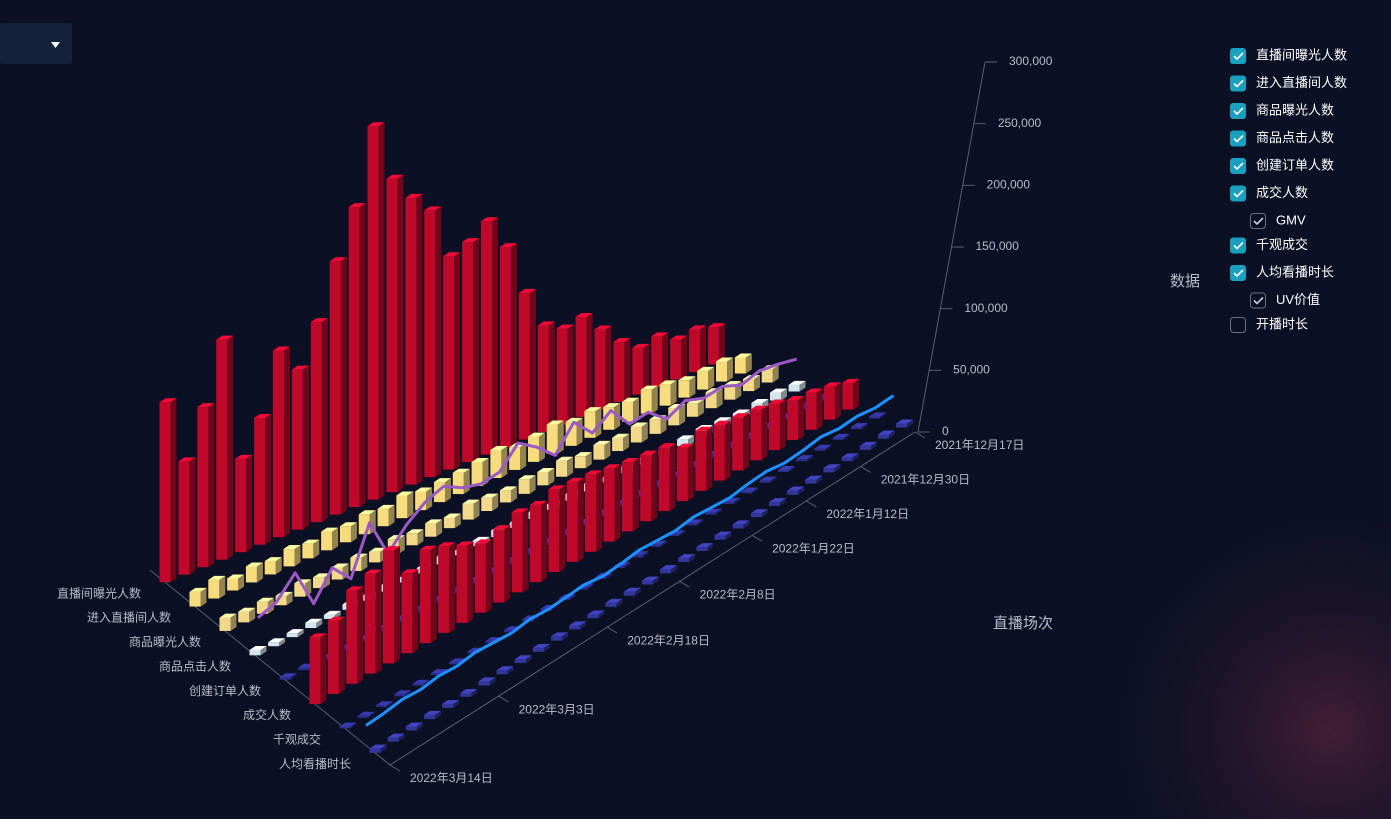 The height and width of the screenshot is (819, 1391). What do you see at coordinates (1282, 323) in the screenshot?
I see `legend-label: 开播时长` at bounding box center [1282, 323].